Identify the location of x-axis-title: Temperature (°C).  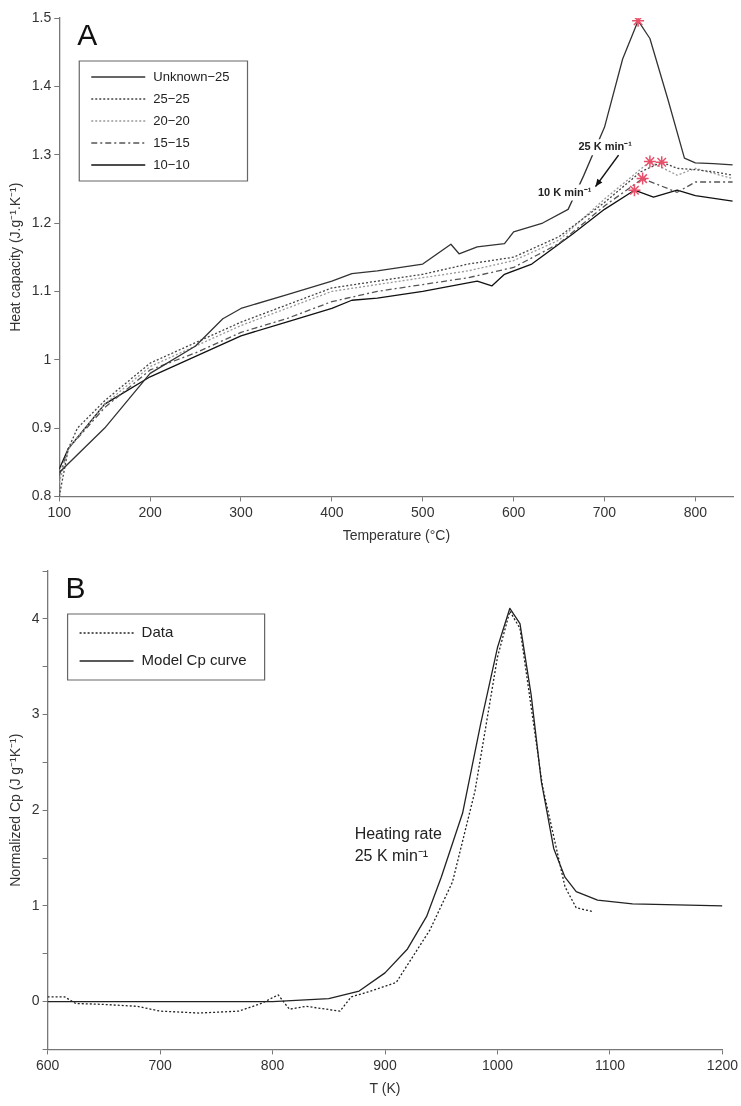
(396, 535).